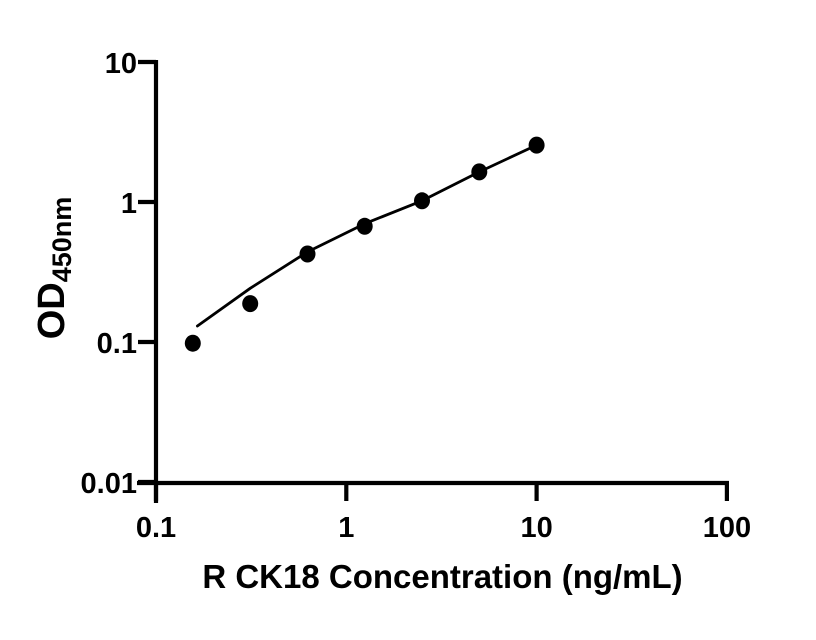 This screenshot has width=816, height=640. What do you see at coordinates (536, 528) in the screenshot?
I see `x-tick-label: 10` at bounding box center [536, 528].